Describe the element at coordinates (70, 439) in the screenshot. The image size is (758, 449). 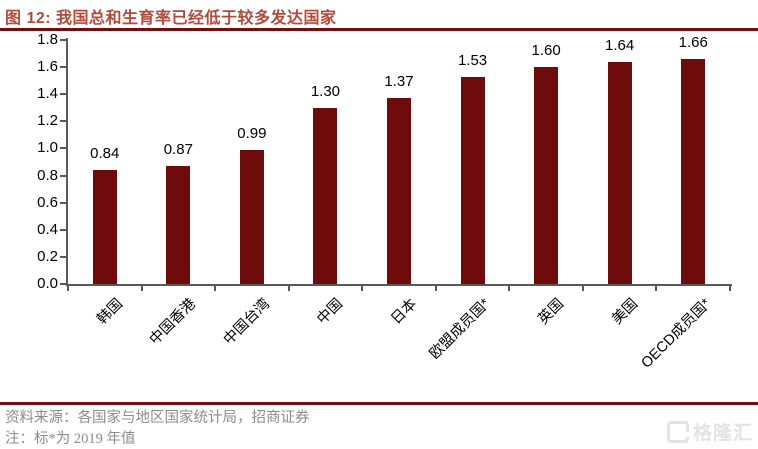
I see `asterisk-note: 注：标*为 2019 年值` at that location.